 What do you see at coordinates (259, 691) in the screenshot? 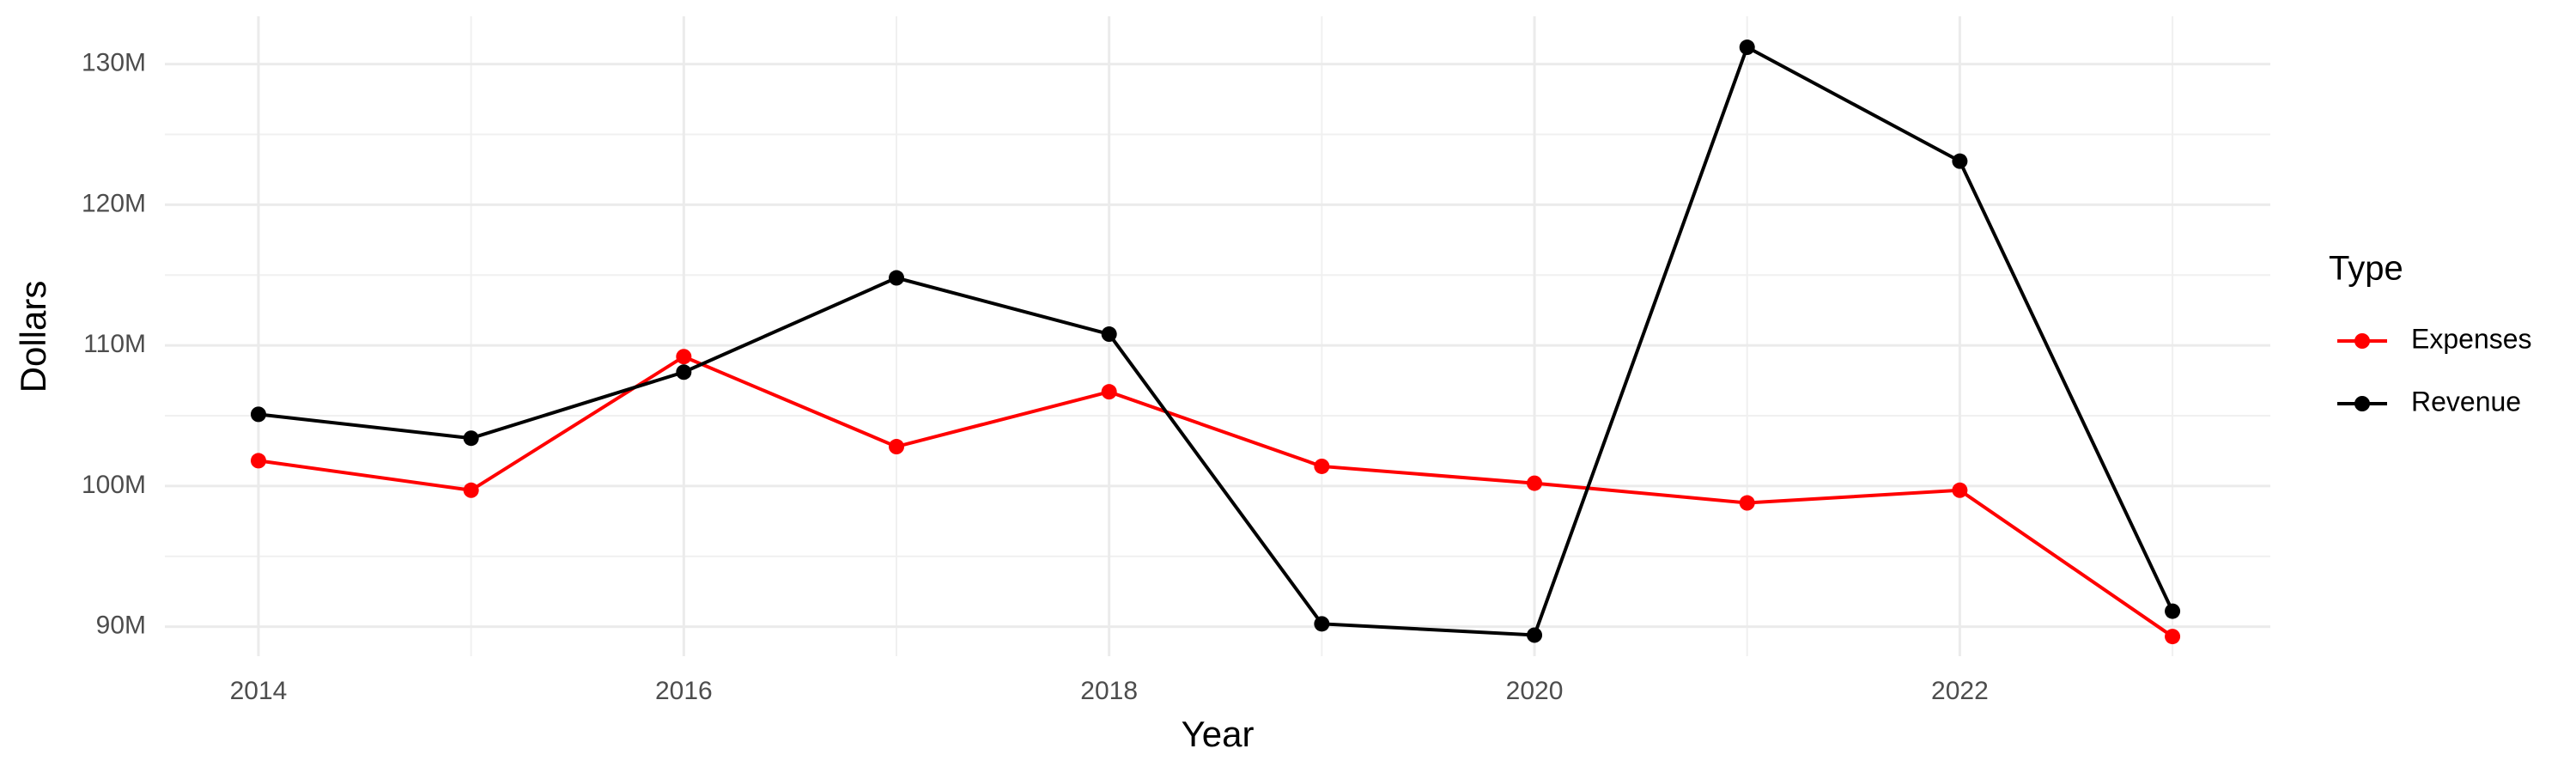
I see `x-tick-label: 2014` at bounding box center [259, 691].